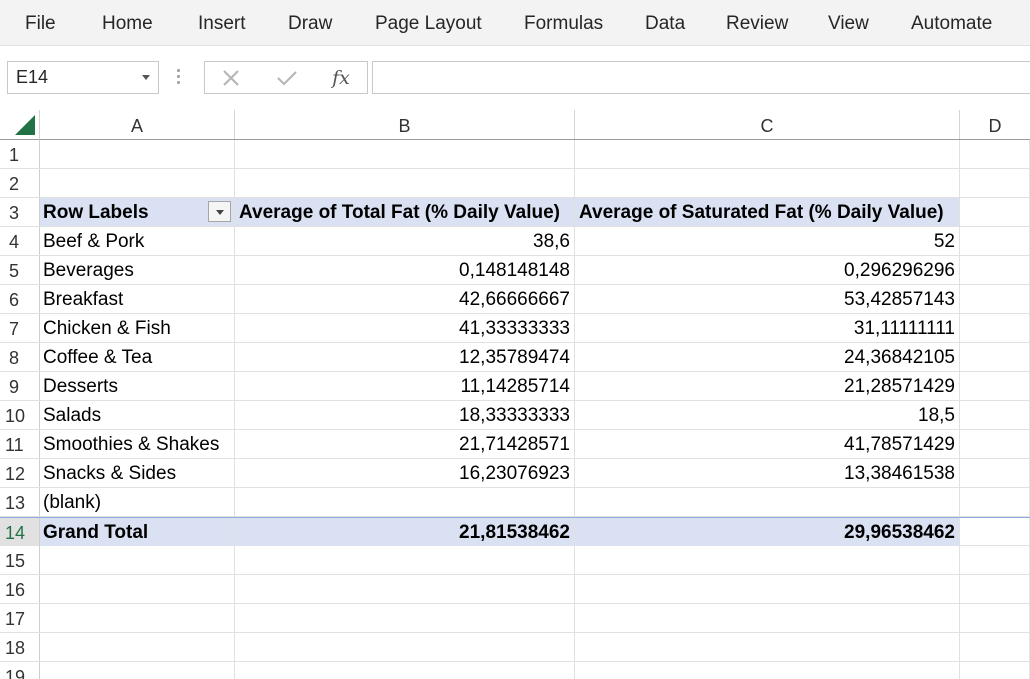  Describe the element at coordinates (20, 560) in the screenshot. I see `row-header: 15` at that location.